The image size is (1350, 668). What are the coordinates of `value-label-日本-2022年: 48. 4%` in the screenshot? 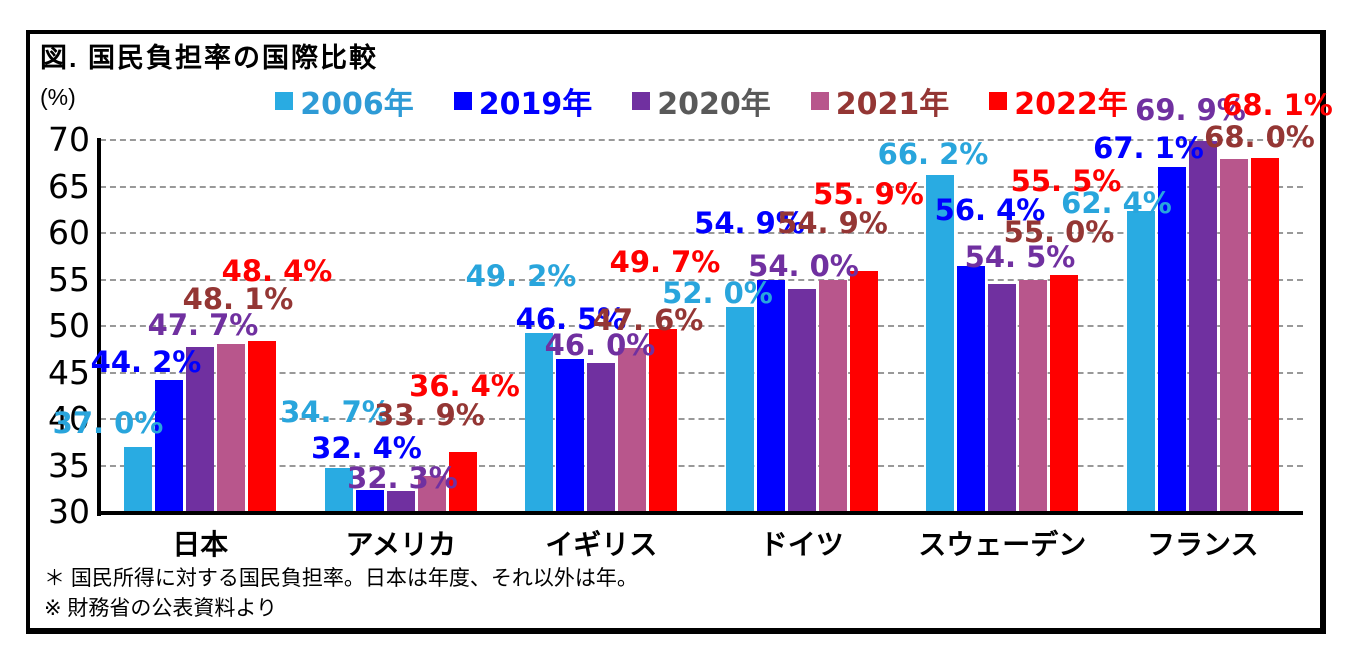 It's located at (277, 270).